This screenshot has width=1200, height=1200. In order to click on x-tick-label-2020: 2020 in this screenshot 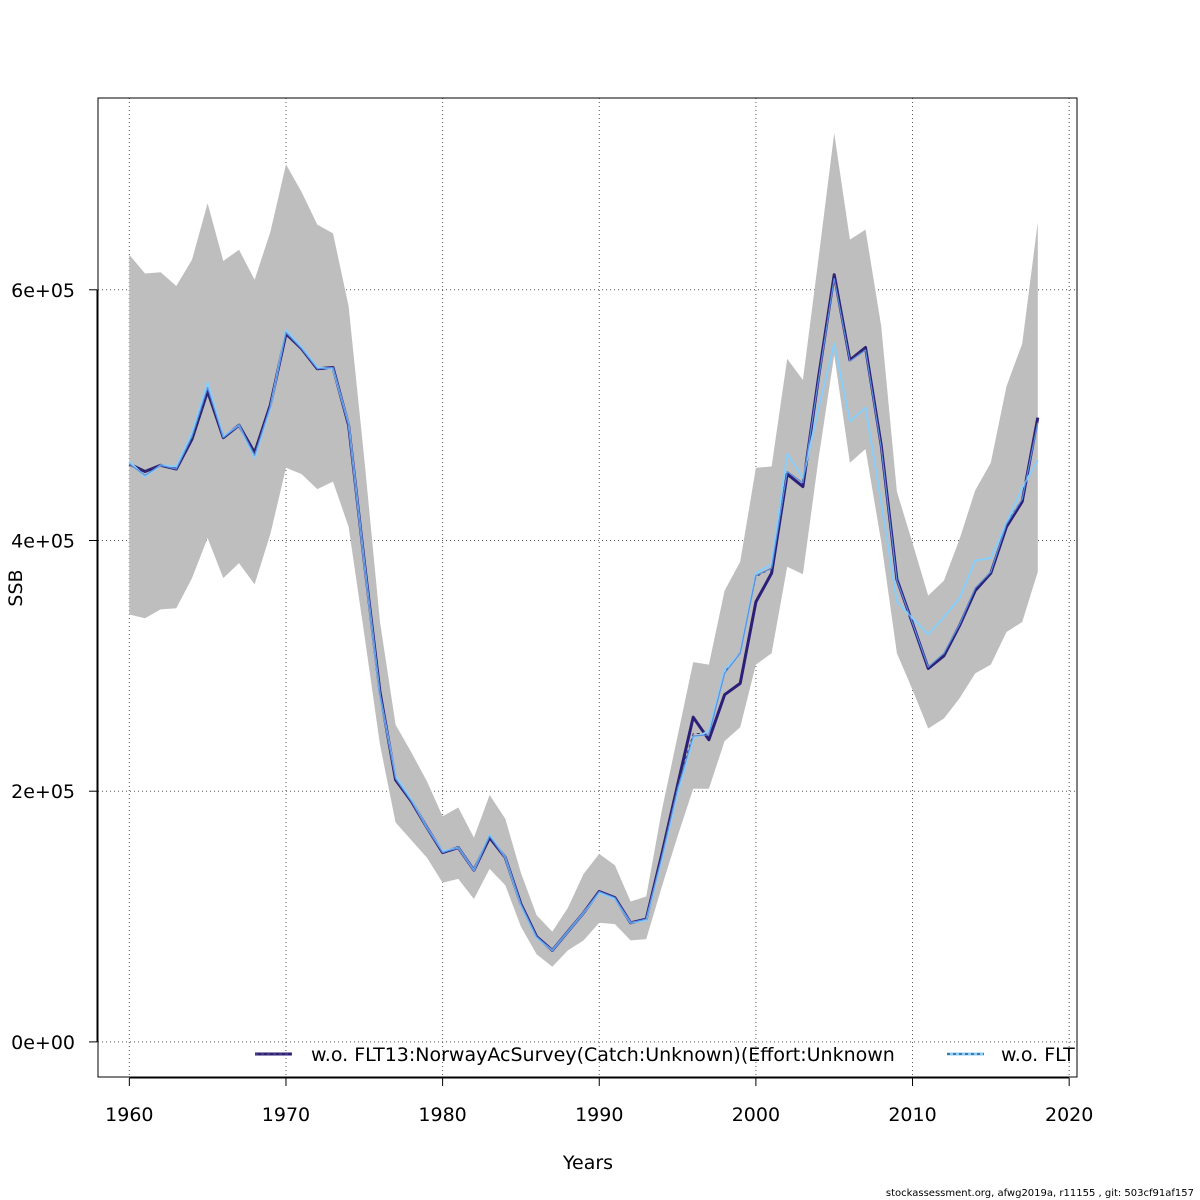, I will do `click(1069, 1115)`.